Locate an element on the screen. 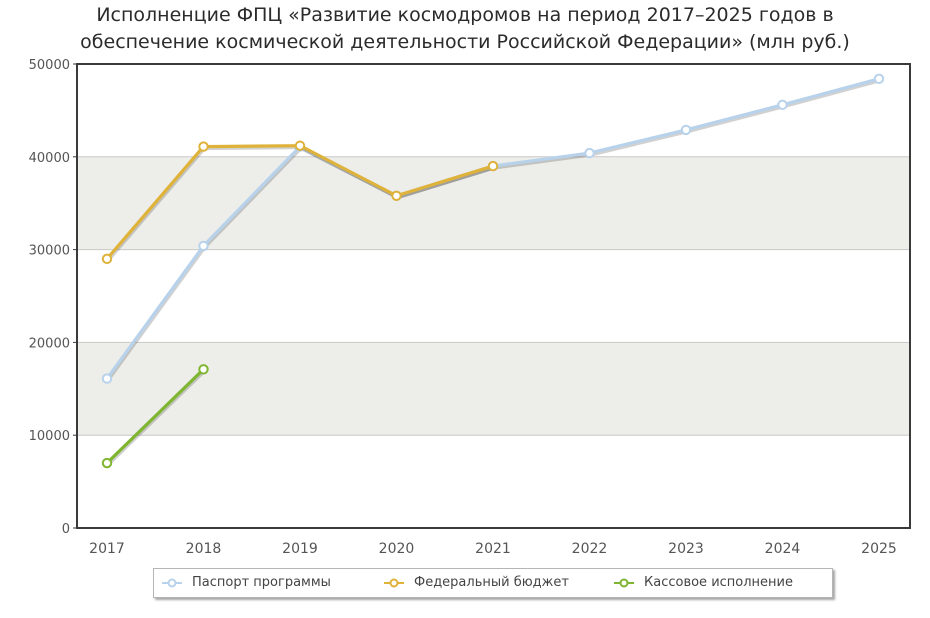 The width and height of the screenshot is (930, 618). y-tick-label: 20000 is located at coordinates (49, 343).